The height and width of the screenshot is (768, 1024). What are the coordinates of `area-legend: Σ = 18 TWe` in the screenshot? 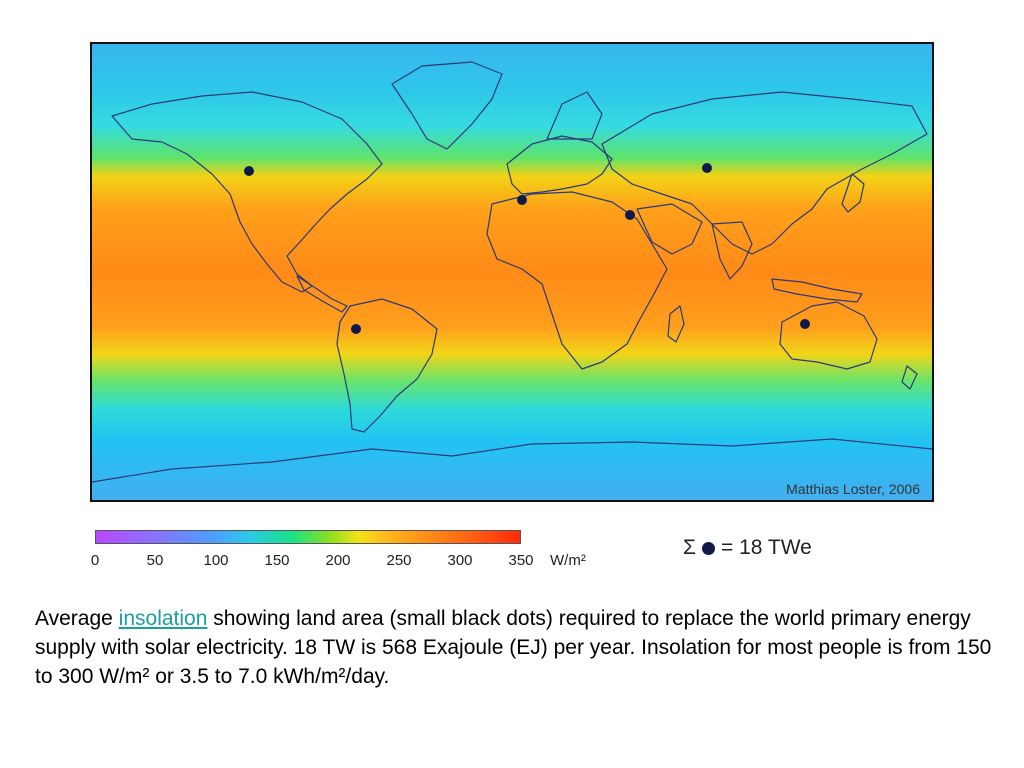 It's located at (747, 548).